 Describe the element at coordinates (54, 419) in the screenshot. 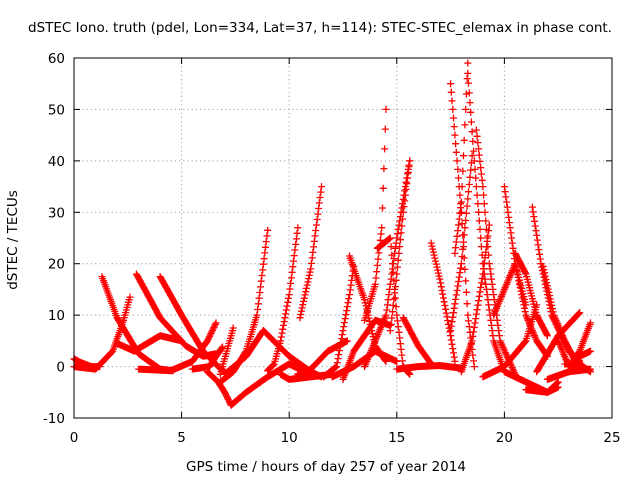

I see `y-tick-label: -10` at that location.